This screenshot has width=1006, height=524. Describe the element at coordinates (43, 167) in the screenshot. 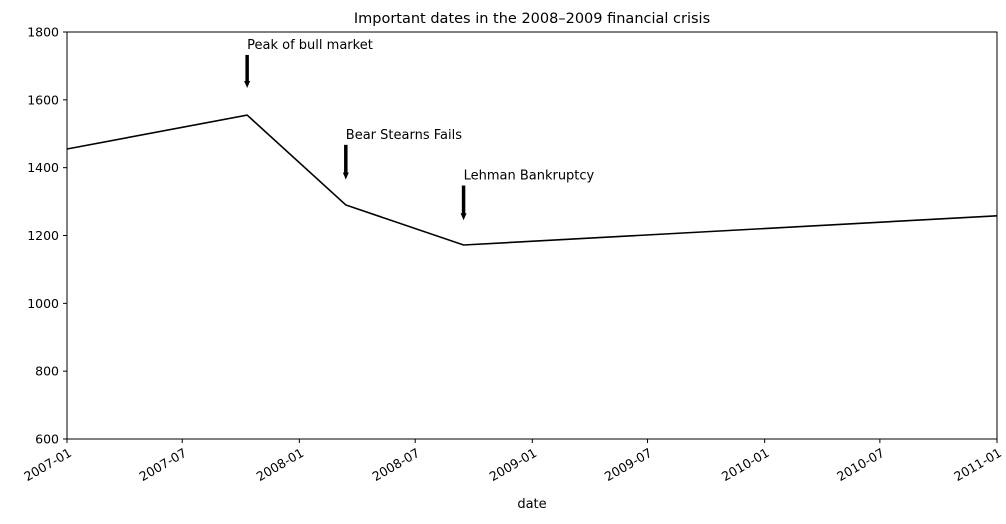

I see `y-tick-label: 1400` at that location.